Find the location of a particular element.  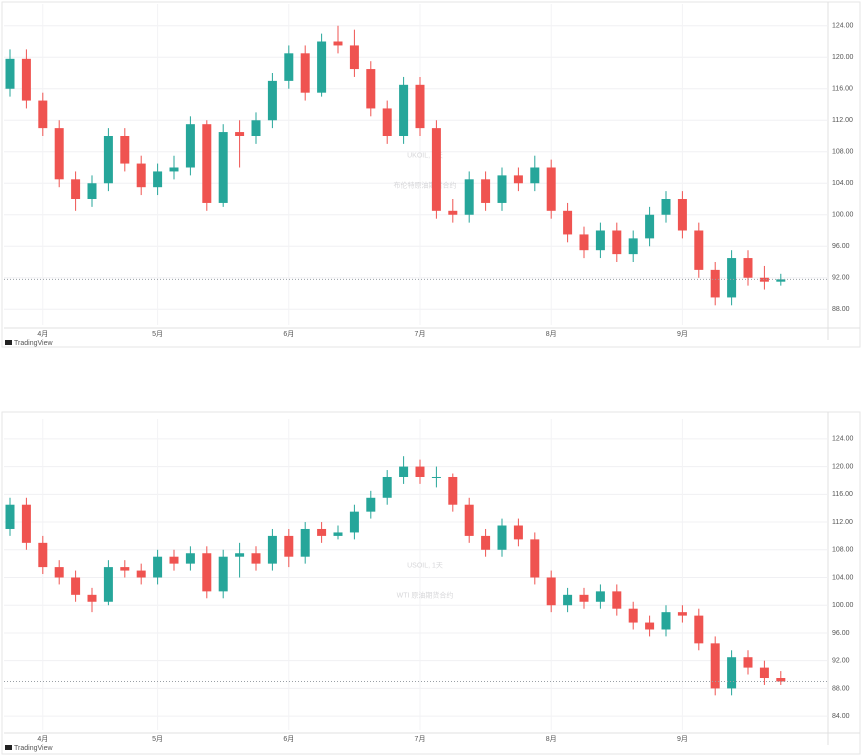

watermark-subtitle: 布伦特原油期货合约 is located at coordinates (425, 184).